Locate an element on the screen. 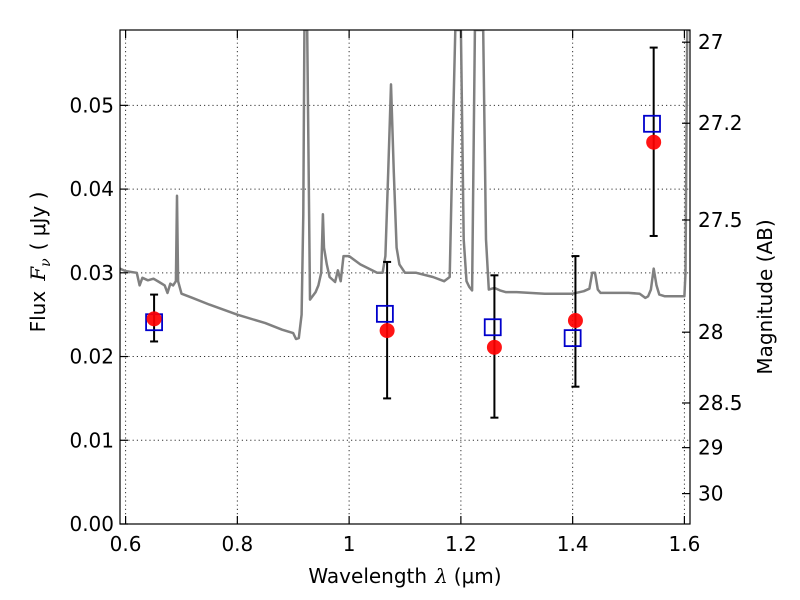 The image size is (800, 600). y2-axis-title: Magnitude (AB) is located at coordinates (765, 296).